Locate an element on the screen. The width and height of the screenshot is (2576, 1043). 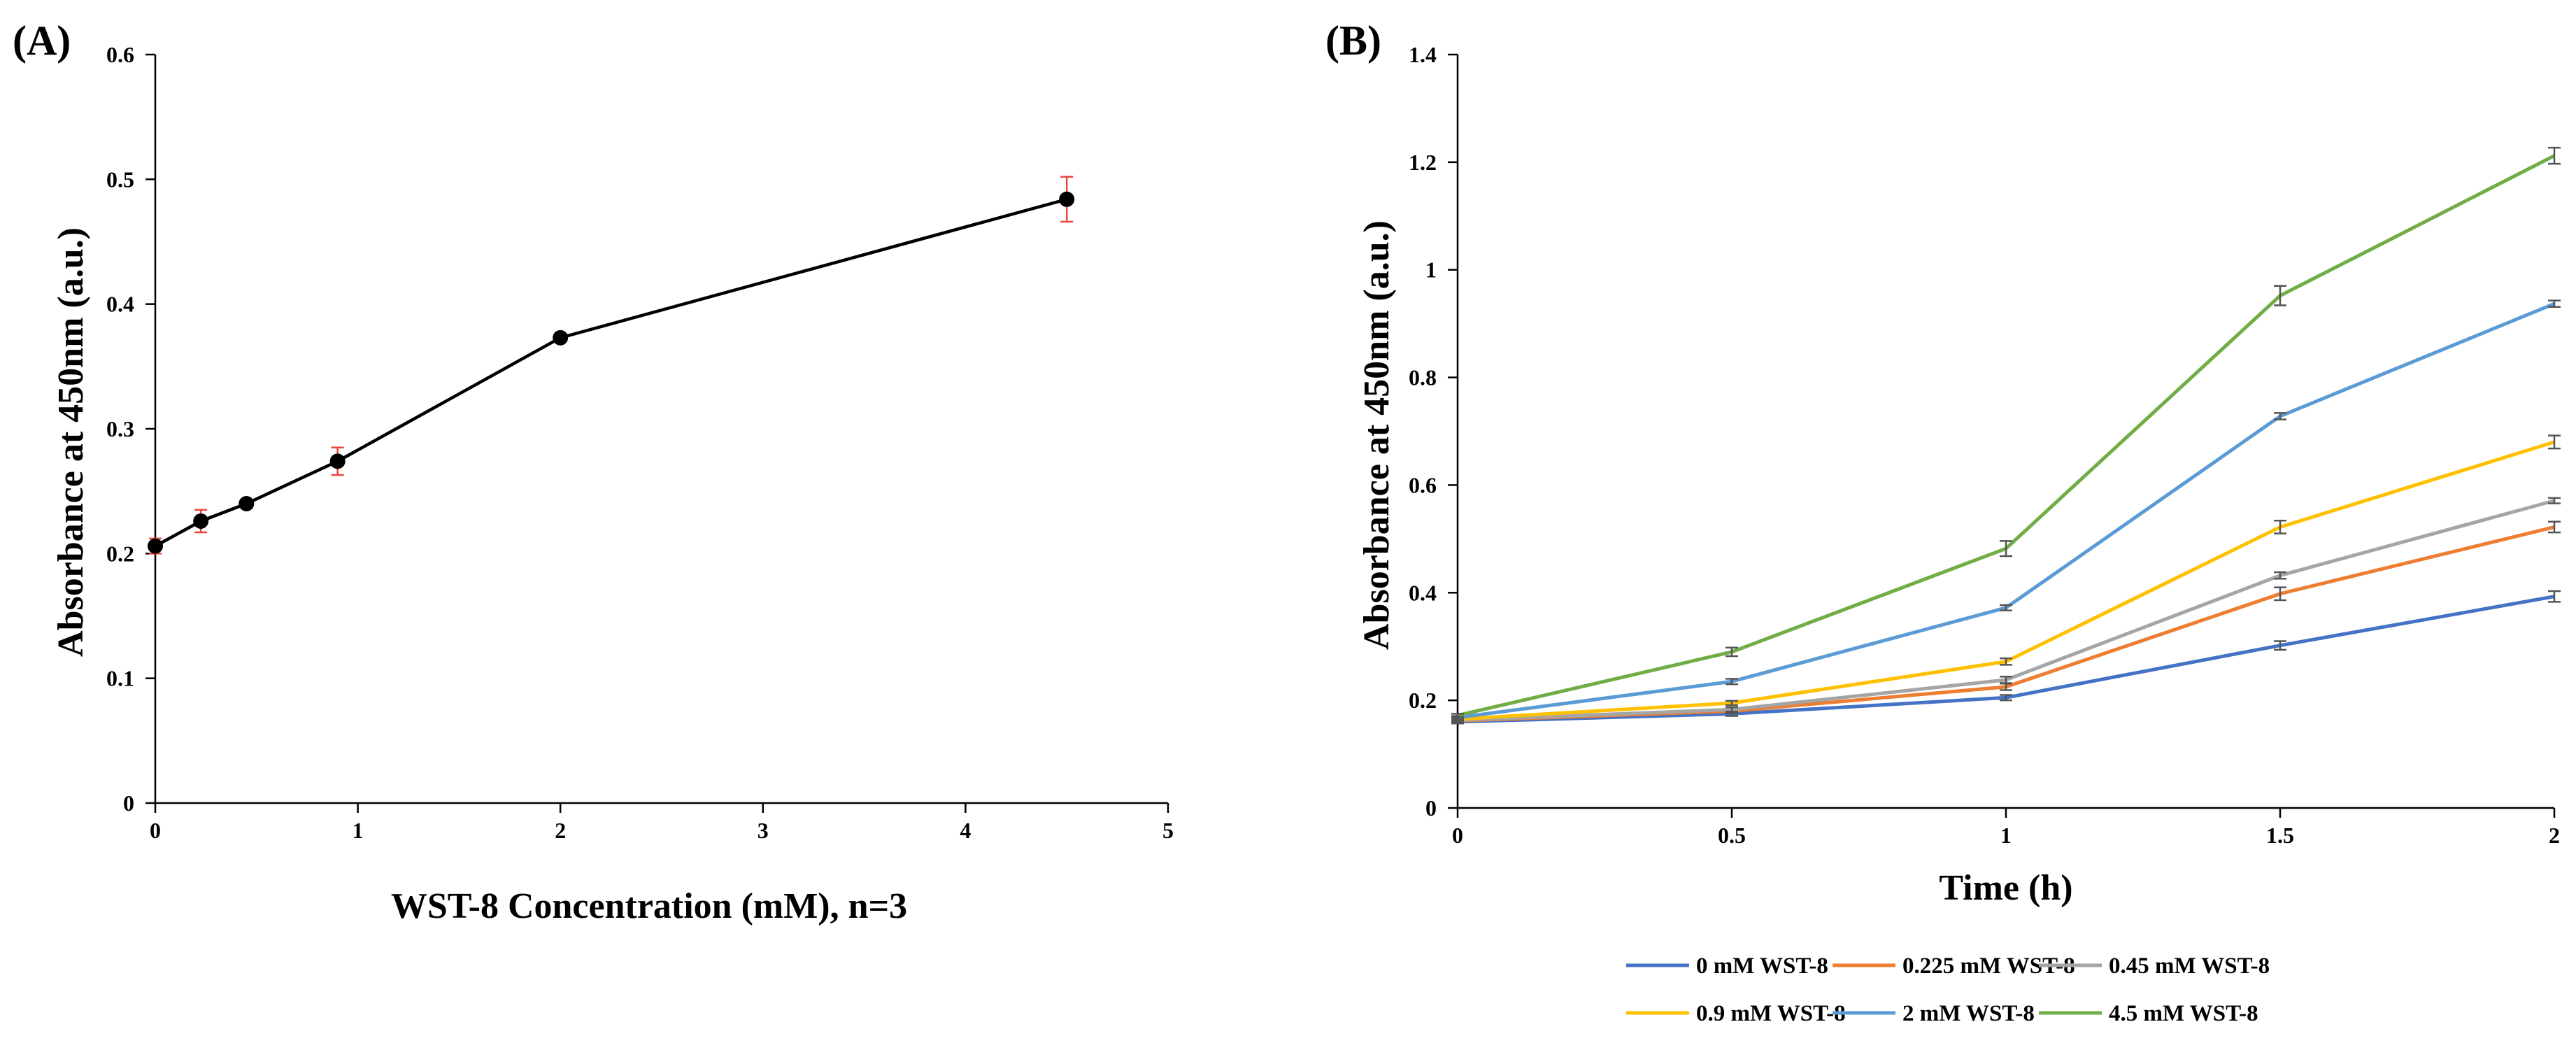
legend-label: 4.5 mM WST-8 is located at coordinates (2183, 1013).